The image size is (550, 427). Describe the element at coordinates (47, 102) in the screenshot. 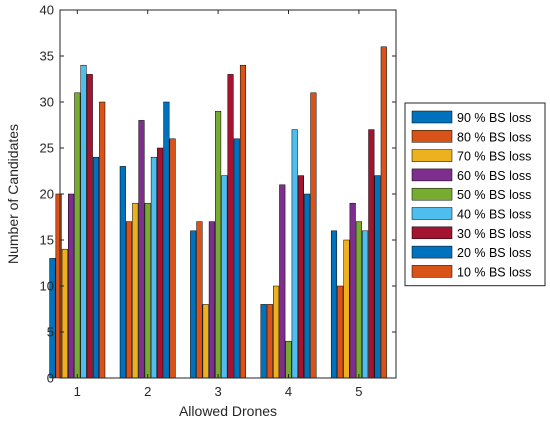

I see `y-tick-label: 30` at that location.